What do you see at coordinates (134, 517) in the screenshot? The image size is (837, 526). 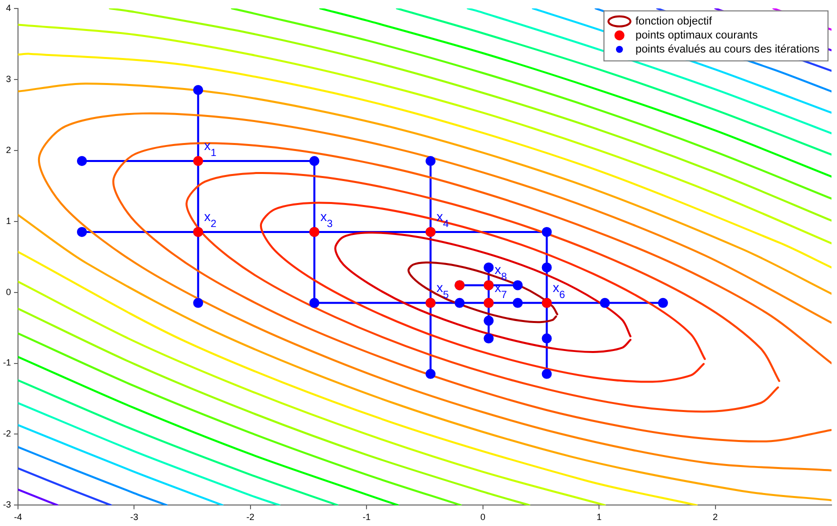 I see `x-tick-label: -3` at bounding box center [134, 517].